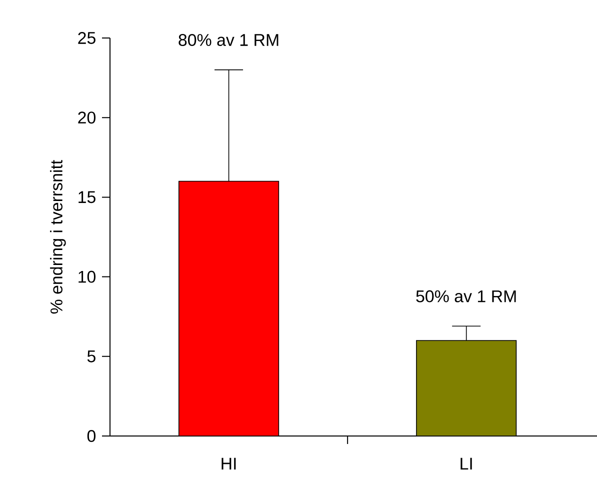 The image size is (597, 491). I want to click on y-tick-label: 25, so click(87, 38).